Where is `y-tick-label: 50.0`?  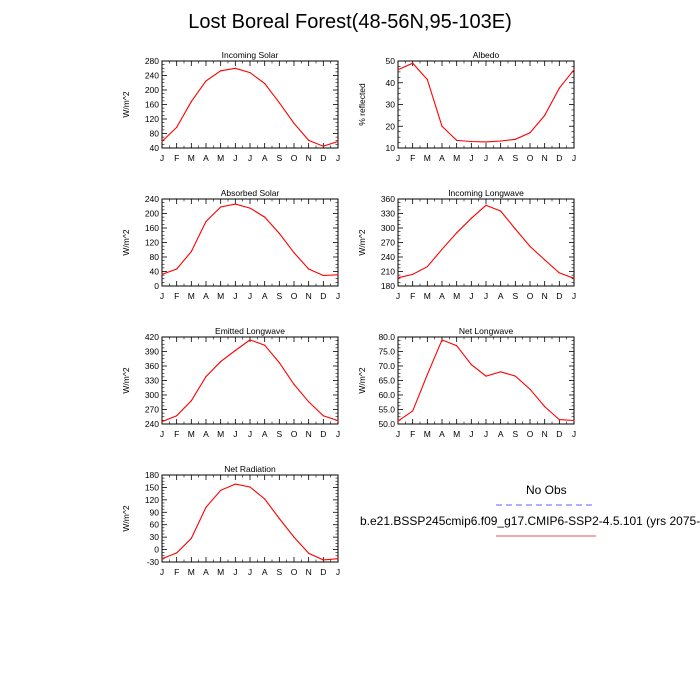 y-tick-label: 50.0 is located at coordinates (386, 424).